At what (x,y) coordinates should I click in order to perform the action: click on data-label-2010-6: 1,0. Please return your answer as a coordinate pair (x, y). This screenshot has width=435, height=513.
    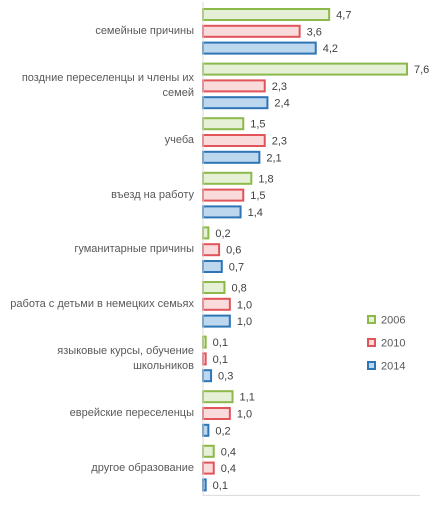
    Looking at the image, I should click on (244, 305).